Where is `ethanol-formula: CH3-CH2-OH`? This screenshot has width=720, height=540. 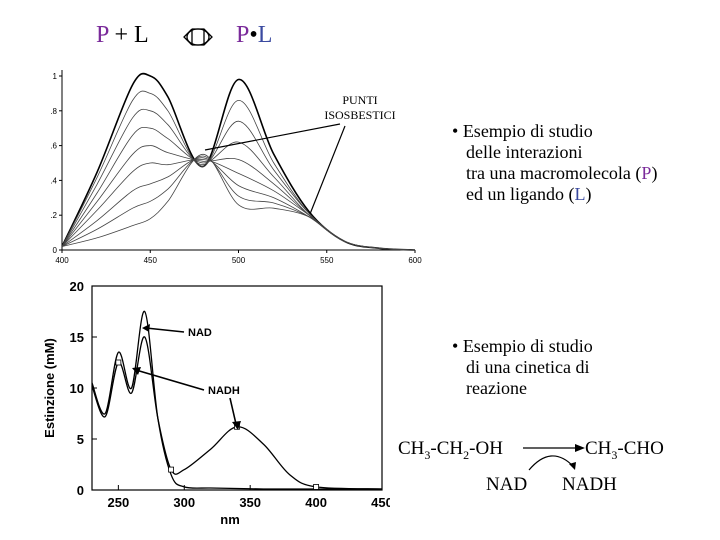 ethanol-formula: CH3-CH2-OH is located at coordinates (450, 450).